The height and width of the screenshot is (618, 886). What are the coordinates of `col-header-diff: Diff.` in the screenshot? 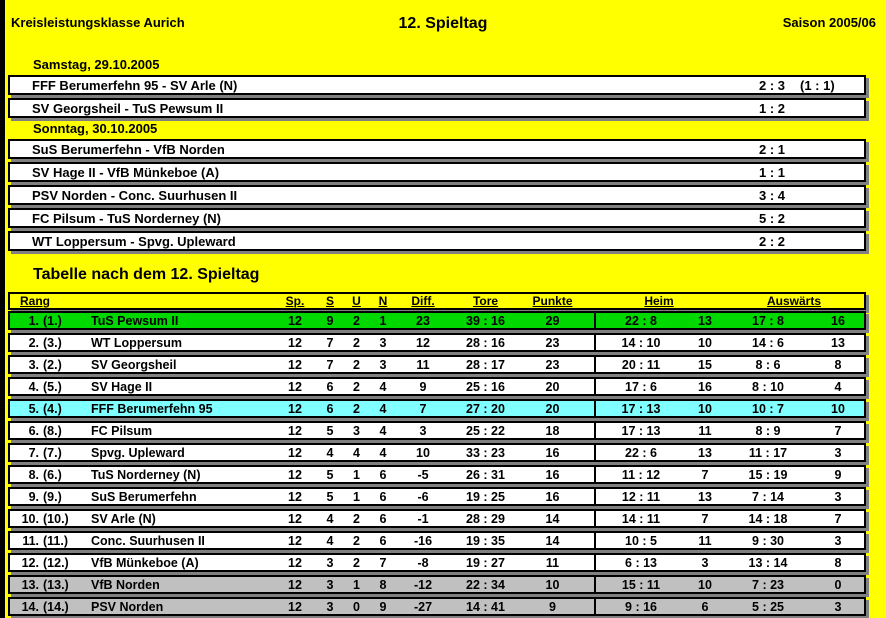 It's located at (423, 301).